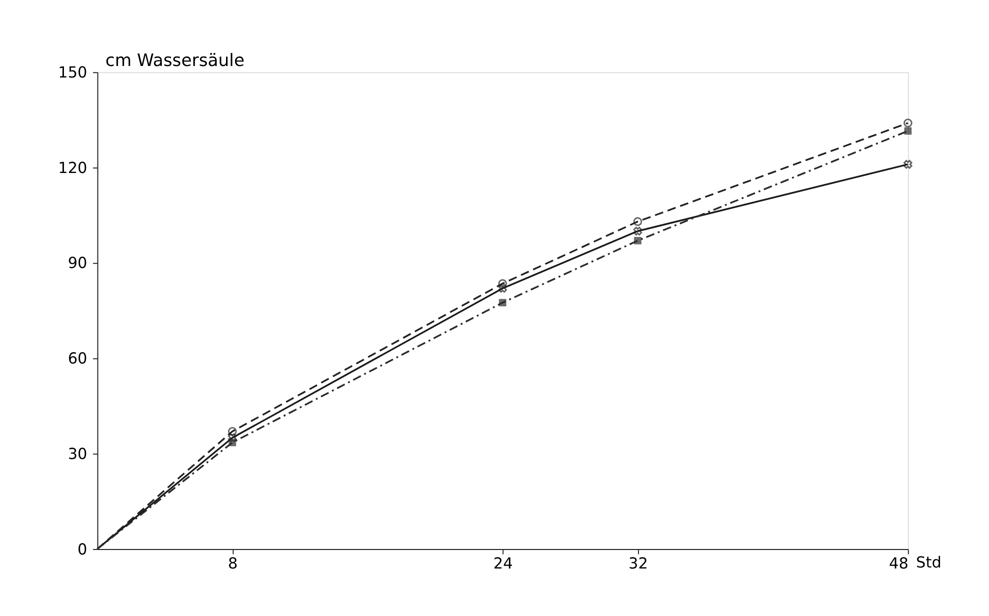 The height and width of the screenshot is (616, 989). I want to click on y-tick-label: 120, so click(73, 167).